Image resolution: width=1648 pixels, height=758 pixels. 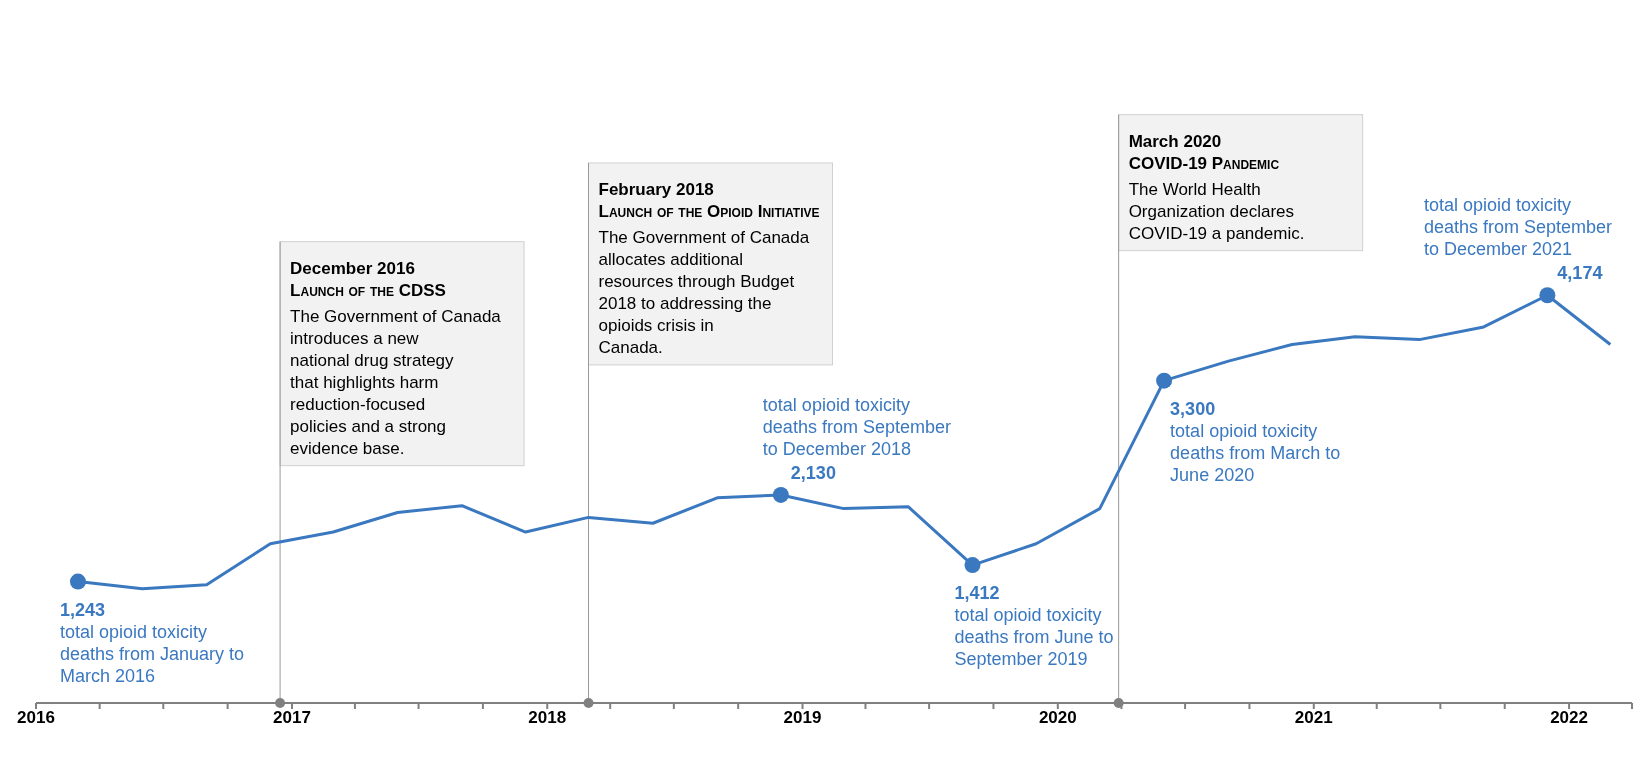 I want to click on ref-line-label: February 2018 Launch of the Opioid Initiative The Government of Canada allocates additional resources through Budget 2018 to addressing the opioids crisis in Canada., so click(x=709, y=268).